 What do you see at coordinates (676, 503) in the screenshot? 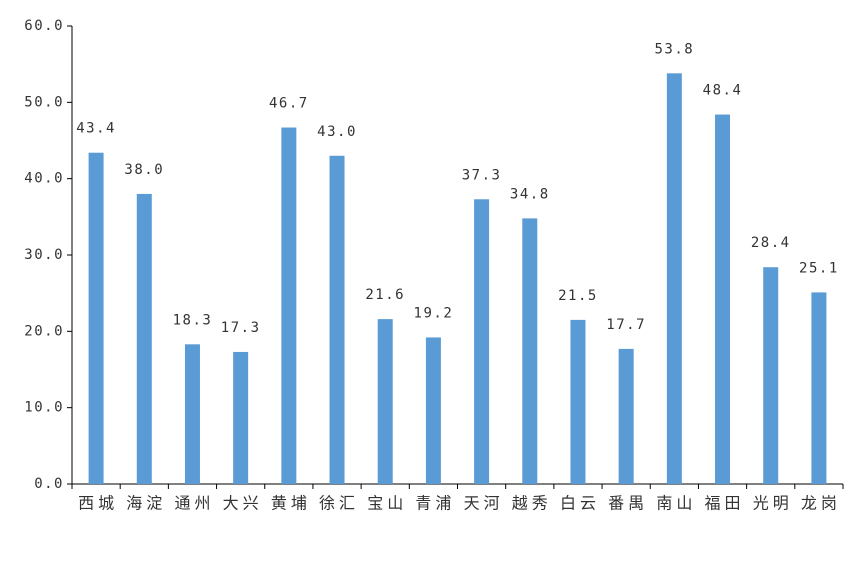
I see `x-tick-label: 南山` at bounding box center [676, 503].